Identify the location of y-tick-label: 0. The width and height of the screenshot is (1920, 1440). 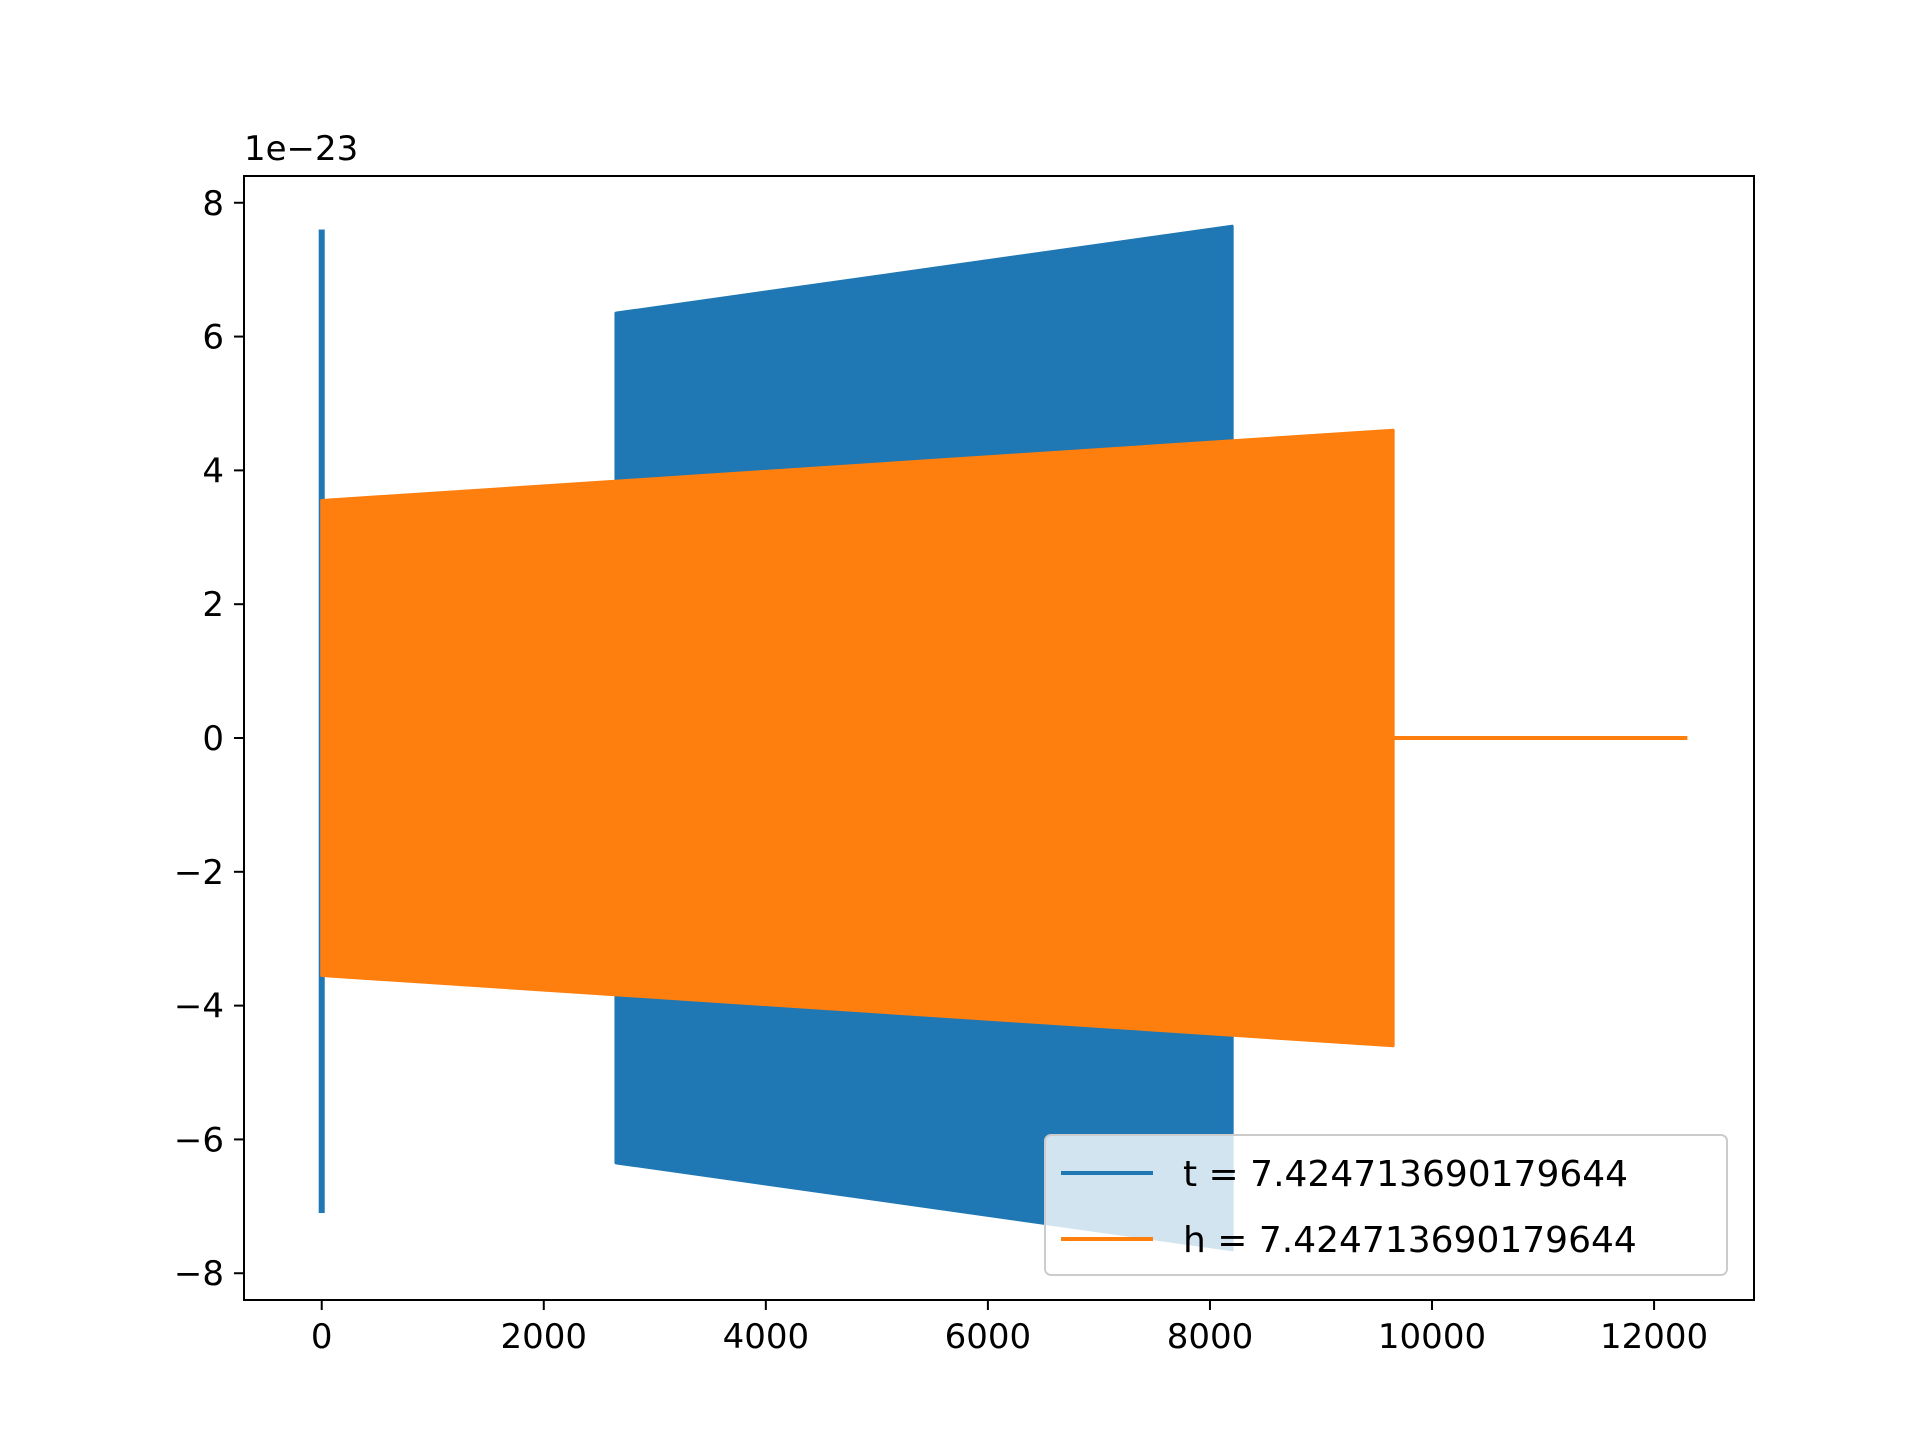
(213, 739).